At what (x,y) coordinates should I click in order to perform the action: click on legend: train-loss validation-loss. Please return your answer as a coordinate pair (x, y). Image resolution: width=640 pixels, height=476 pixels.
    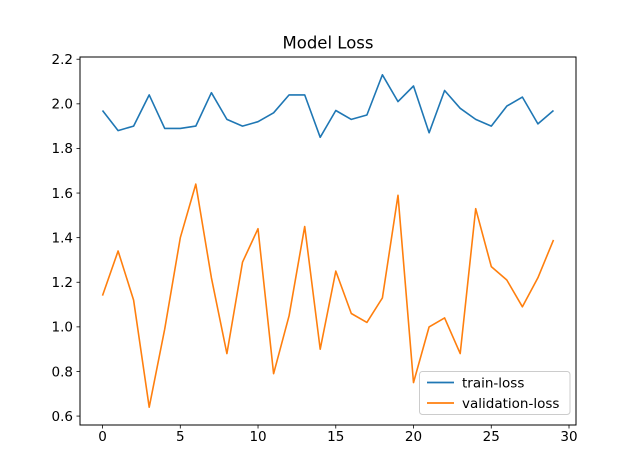
    Looking at the image, I should click on (495, 393).